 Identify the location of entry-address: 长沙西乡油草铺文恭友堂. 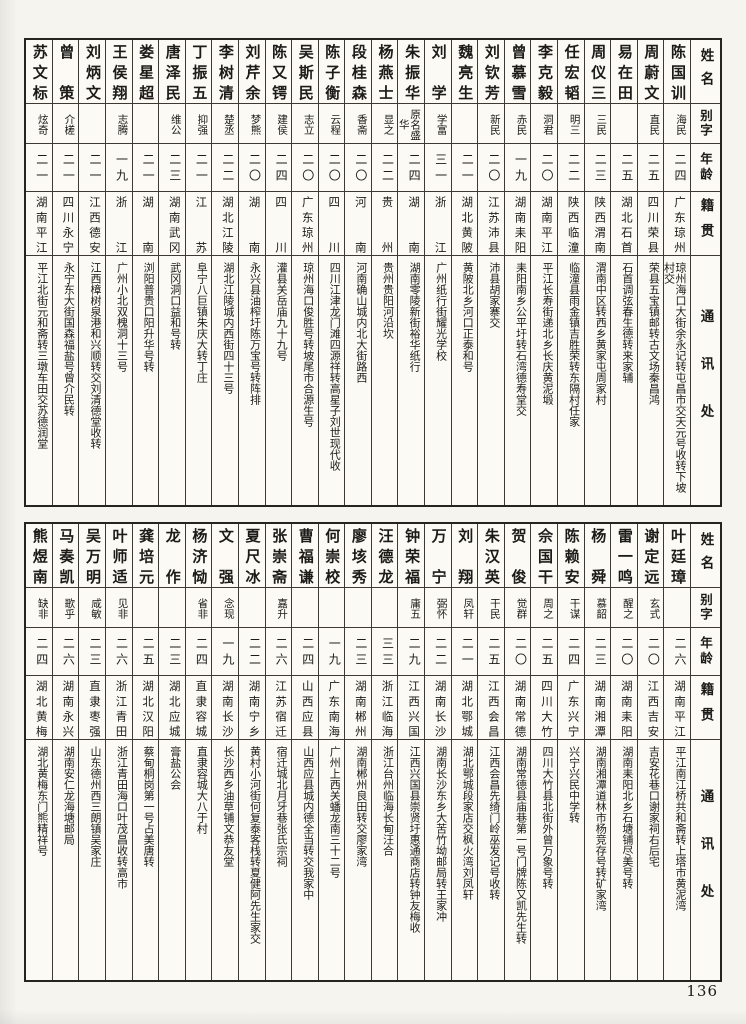
(228, 806).